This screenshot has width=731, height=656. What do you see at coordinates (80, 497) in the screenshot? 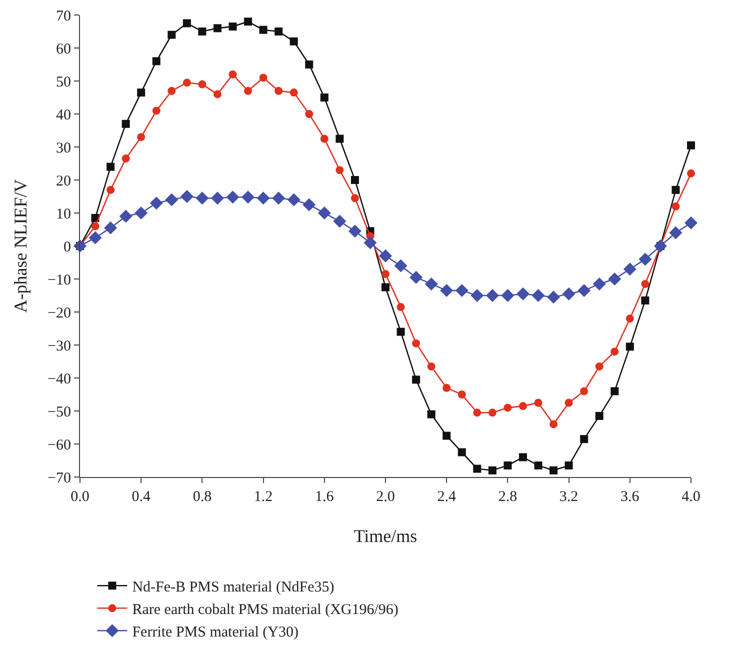
I see `x-tick-label: 0.0` at bounding box center [80, 497].